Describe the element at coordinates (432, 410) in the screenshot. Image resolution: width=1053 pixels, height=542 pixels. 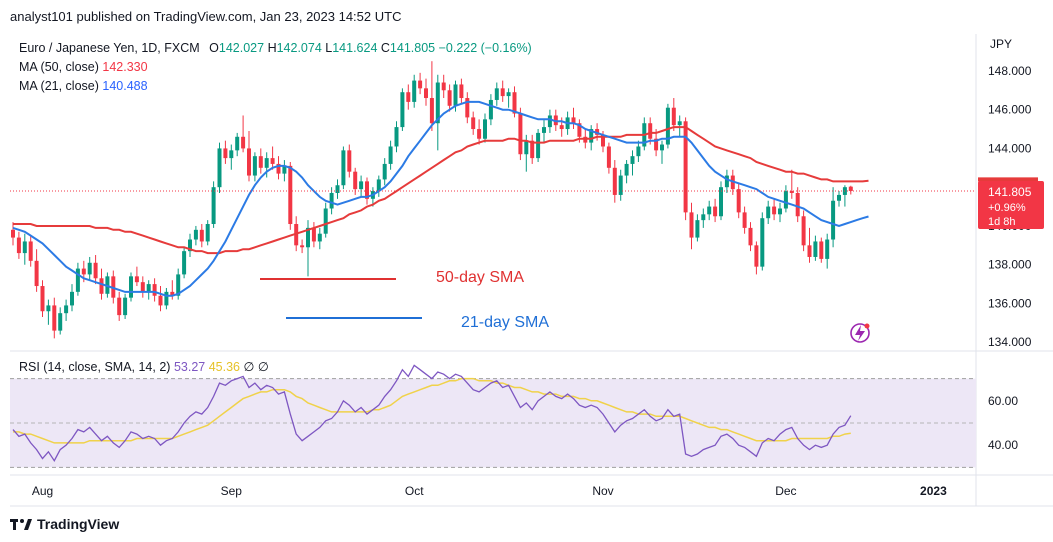
I see `rsi-sma-line` at that location.